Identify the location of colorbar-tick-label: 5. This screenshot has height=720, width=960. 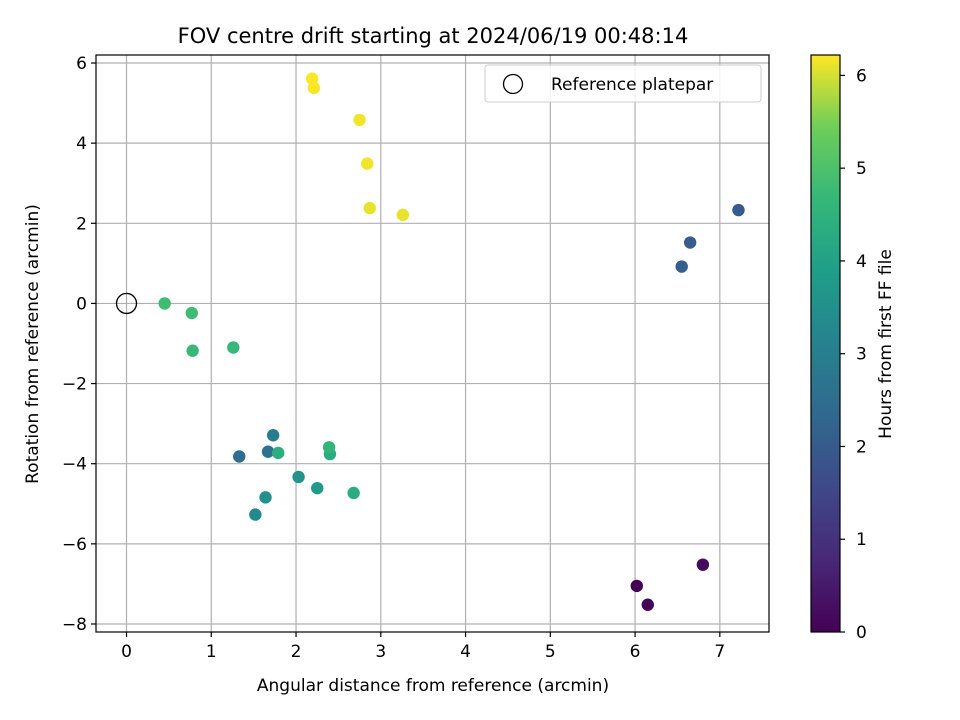
(861, 169).